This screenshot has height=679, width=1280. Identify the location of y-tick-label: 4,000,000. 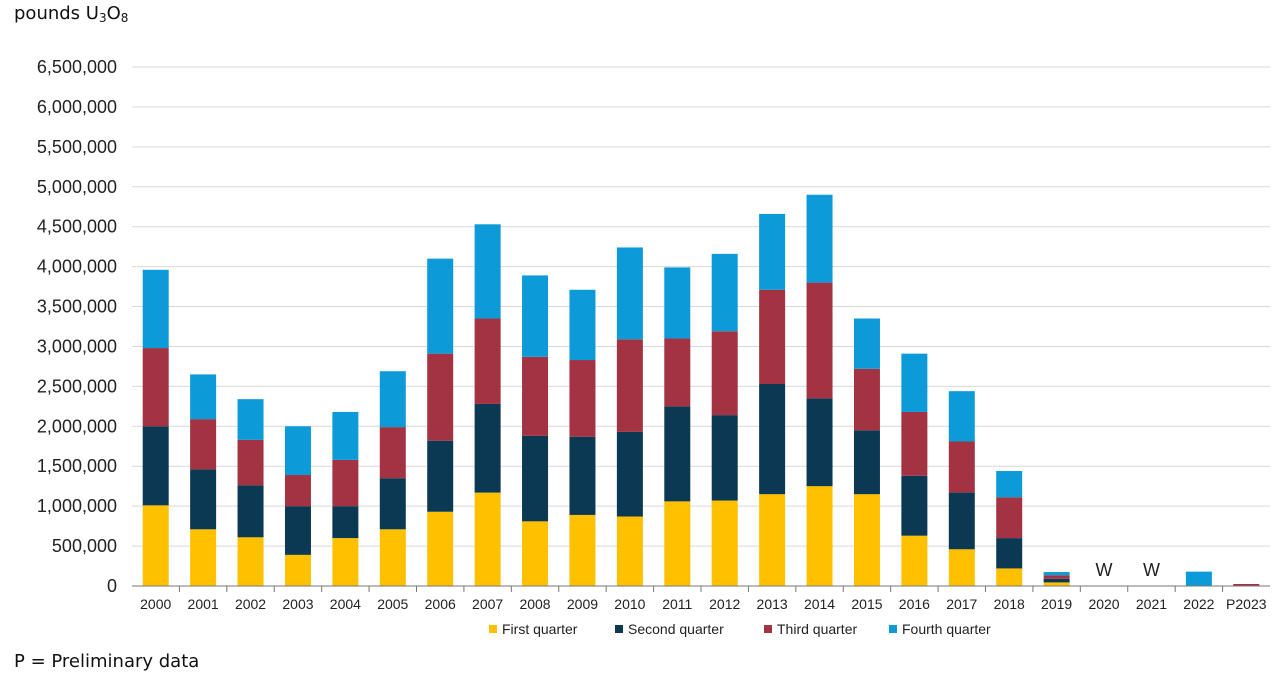
(77, 267).